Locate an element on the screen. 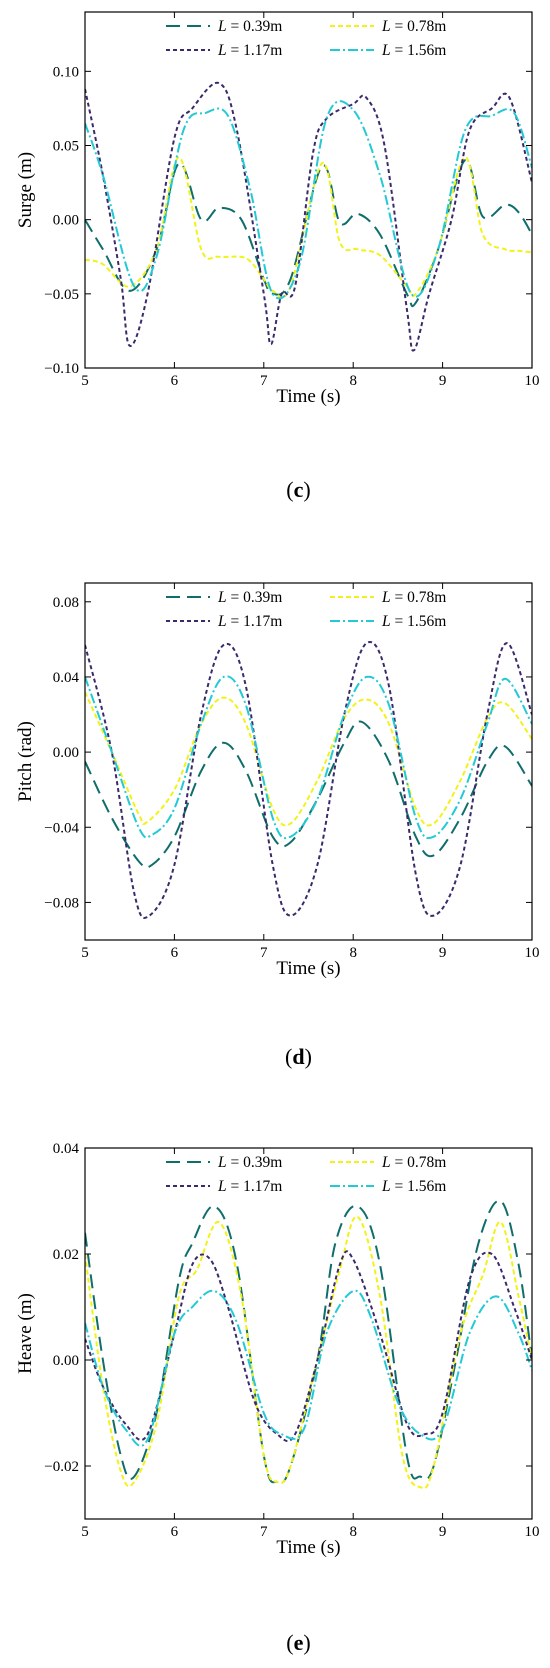  y-axis-title: Pitch (rad) is located at coordinates (25, 761).